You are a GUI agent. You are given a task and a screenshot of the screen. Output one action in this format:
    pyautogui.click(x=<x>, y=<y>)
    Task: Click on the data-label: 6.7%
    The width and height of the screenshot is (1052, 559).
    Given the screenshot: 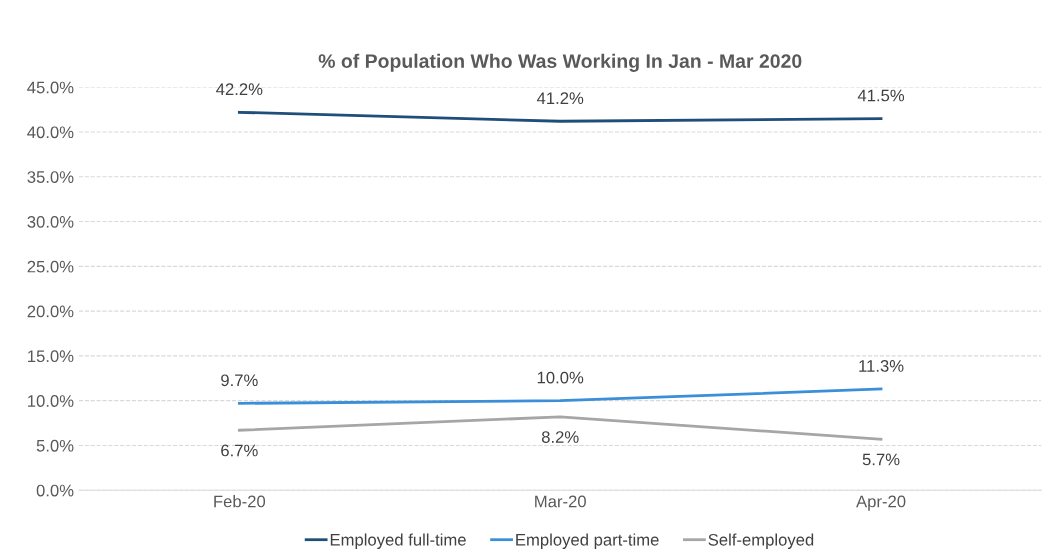 What is the action you would take?
    pyautogui.click(x=239, y=450)
    